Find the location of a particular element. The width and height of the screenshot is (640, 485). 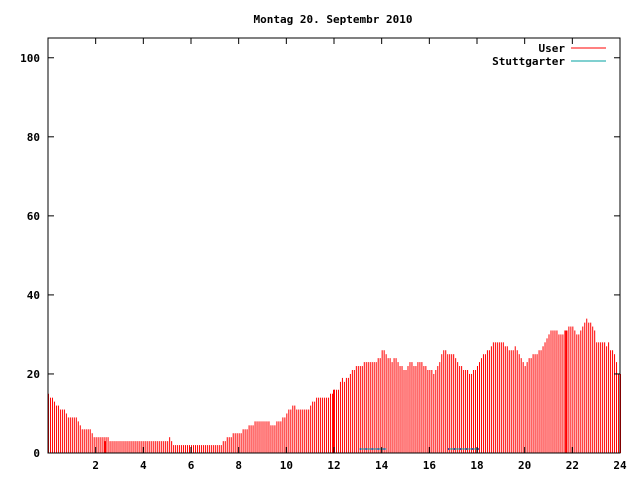

y-tick-label: 80 is located at coordinates (33, 137).